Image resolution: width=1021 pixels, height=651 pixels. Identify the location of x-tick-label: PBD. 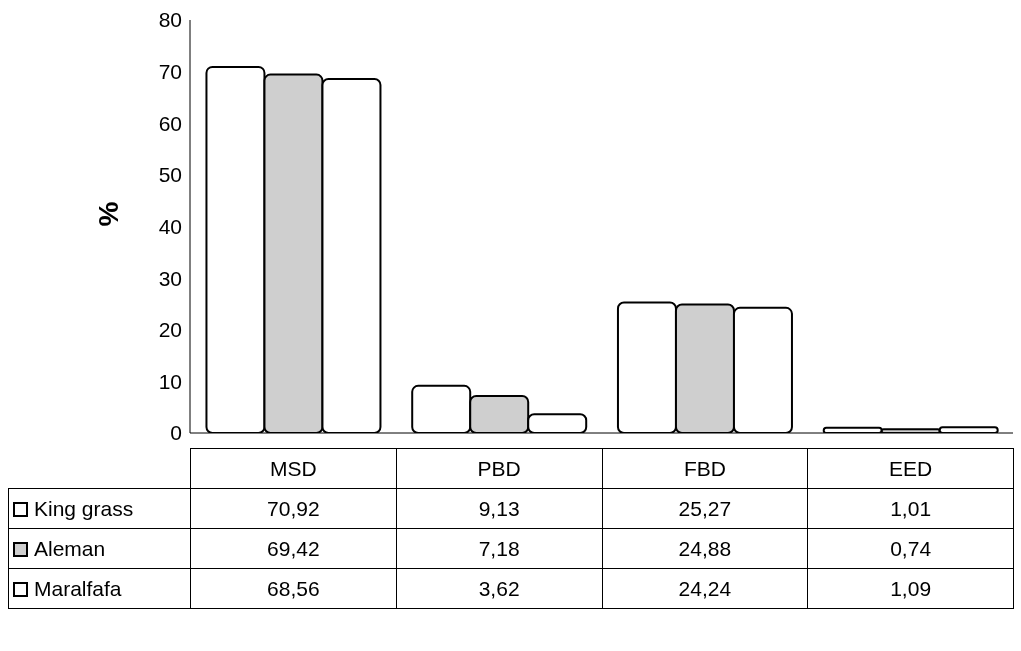
(499, 468).